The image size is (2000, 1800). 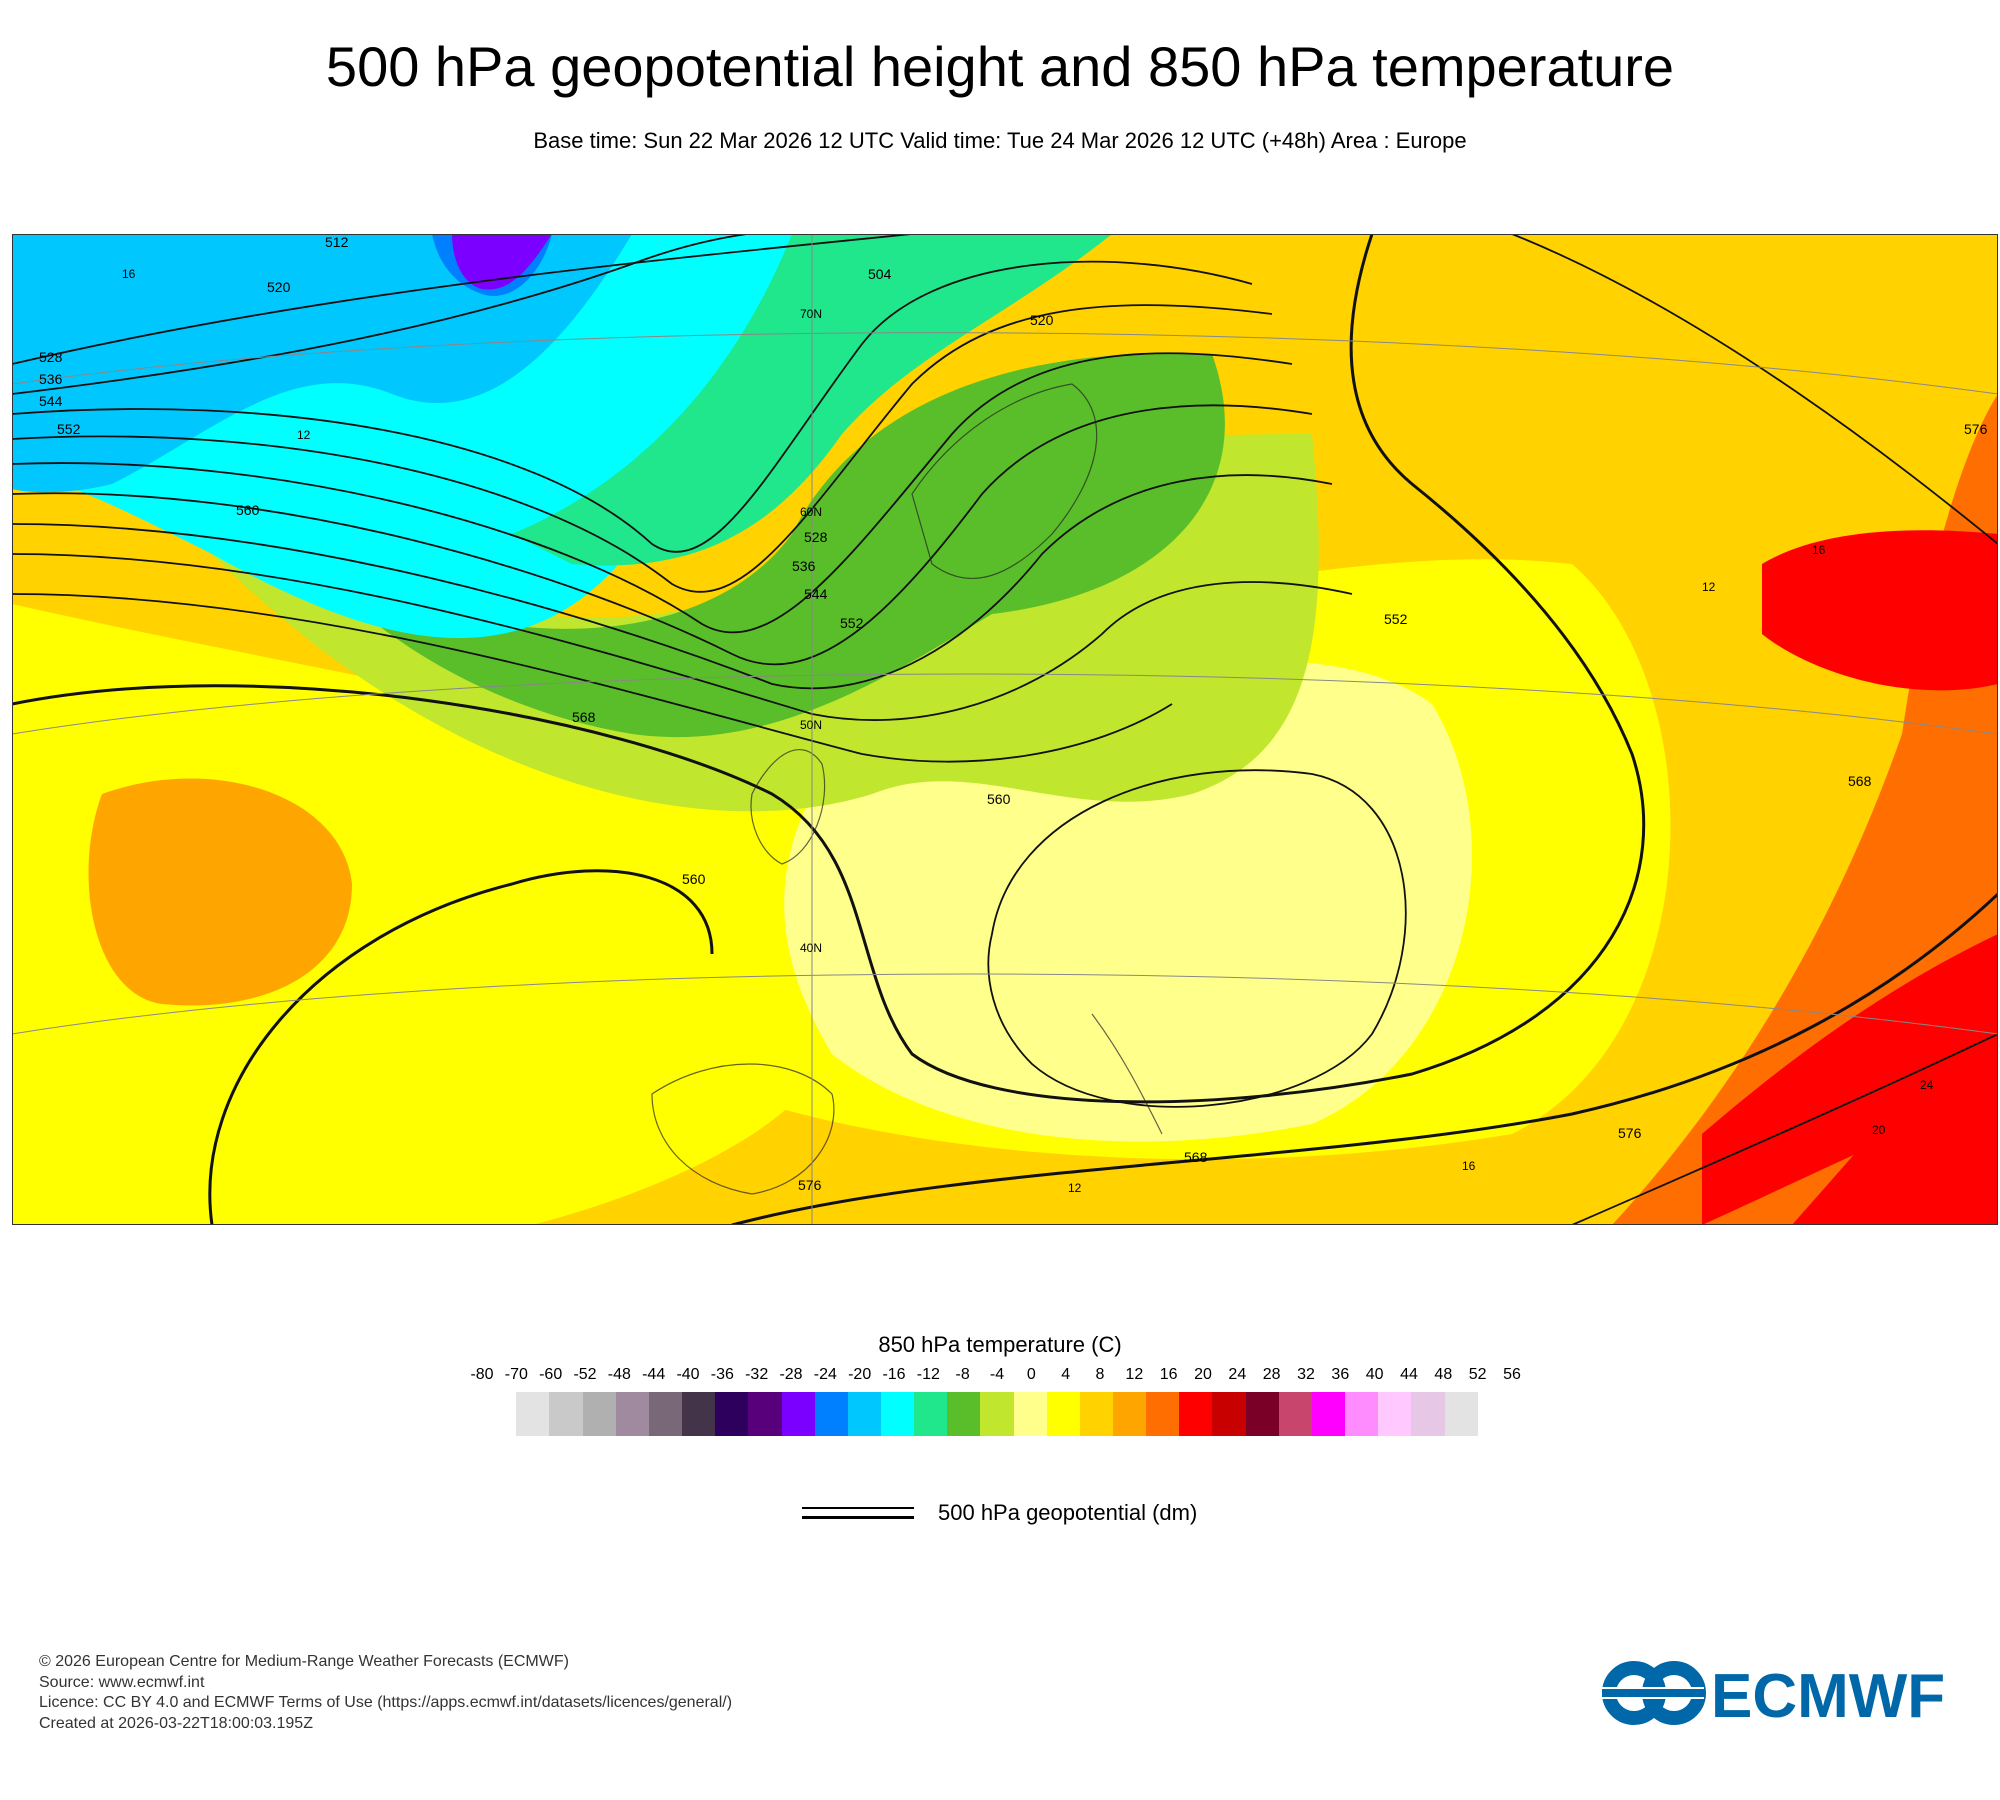 What do you see at coordinates (811, 512) in the screenshot?
I see `lat-label: 60N` at bounding box center [811, 512].